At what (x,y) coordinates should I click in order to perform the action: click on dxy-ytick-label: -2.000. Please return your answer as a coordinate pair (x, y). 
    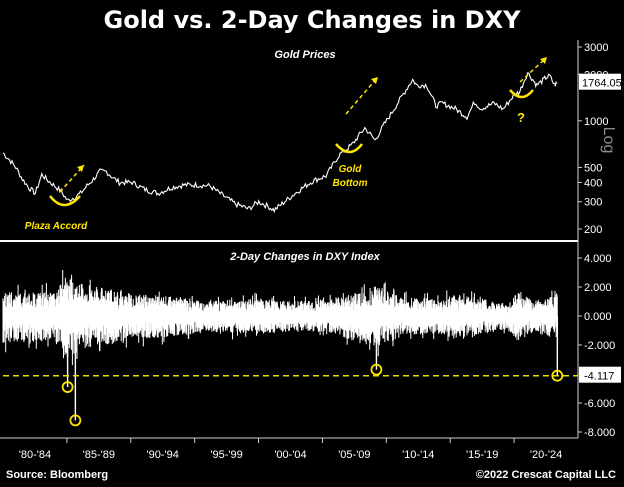
    Looking at the image, I should click on (599, 346).